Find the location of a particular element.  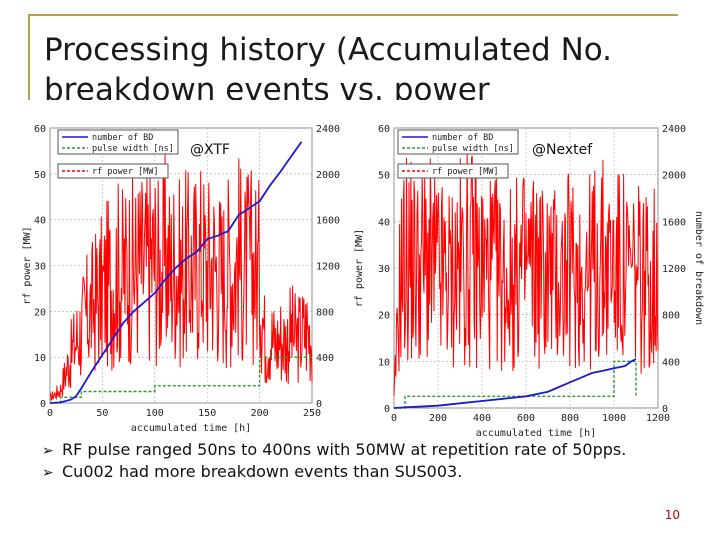

title-frame-horizontal is located at coordinates (353, 15).